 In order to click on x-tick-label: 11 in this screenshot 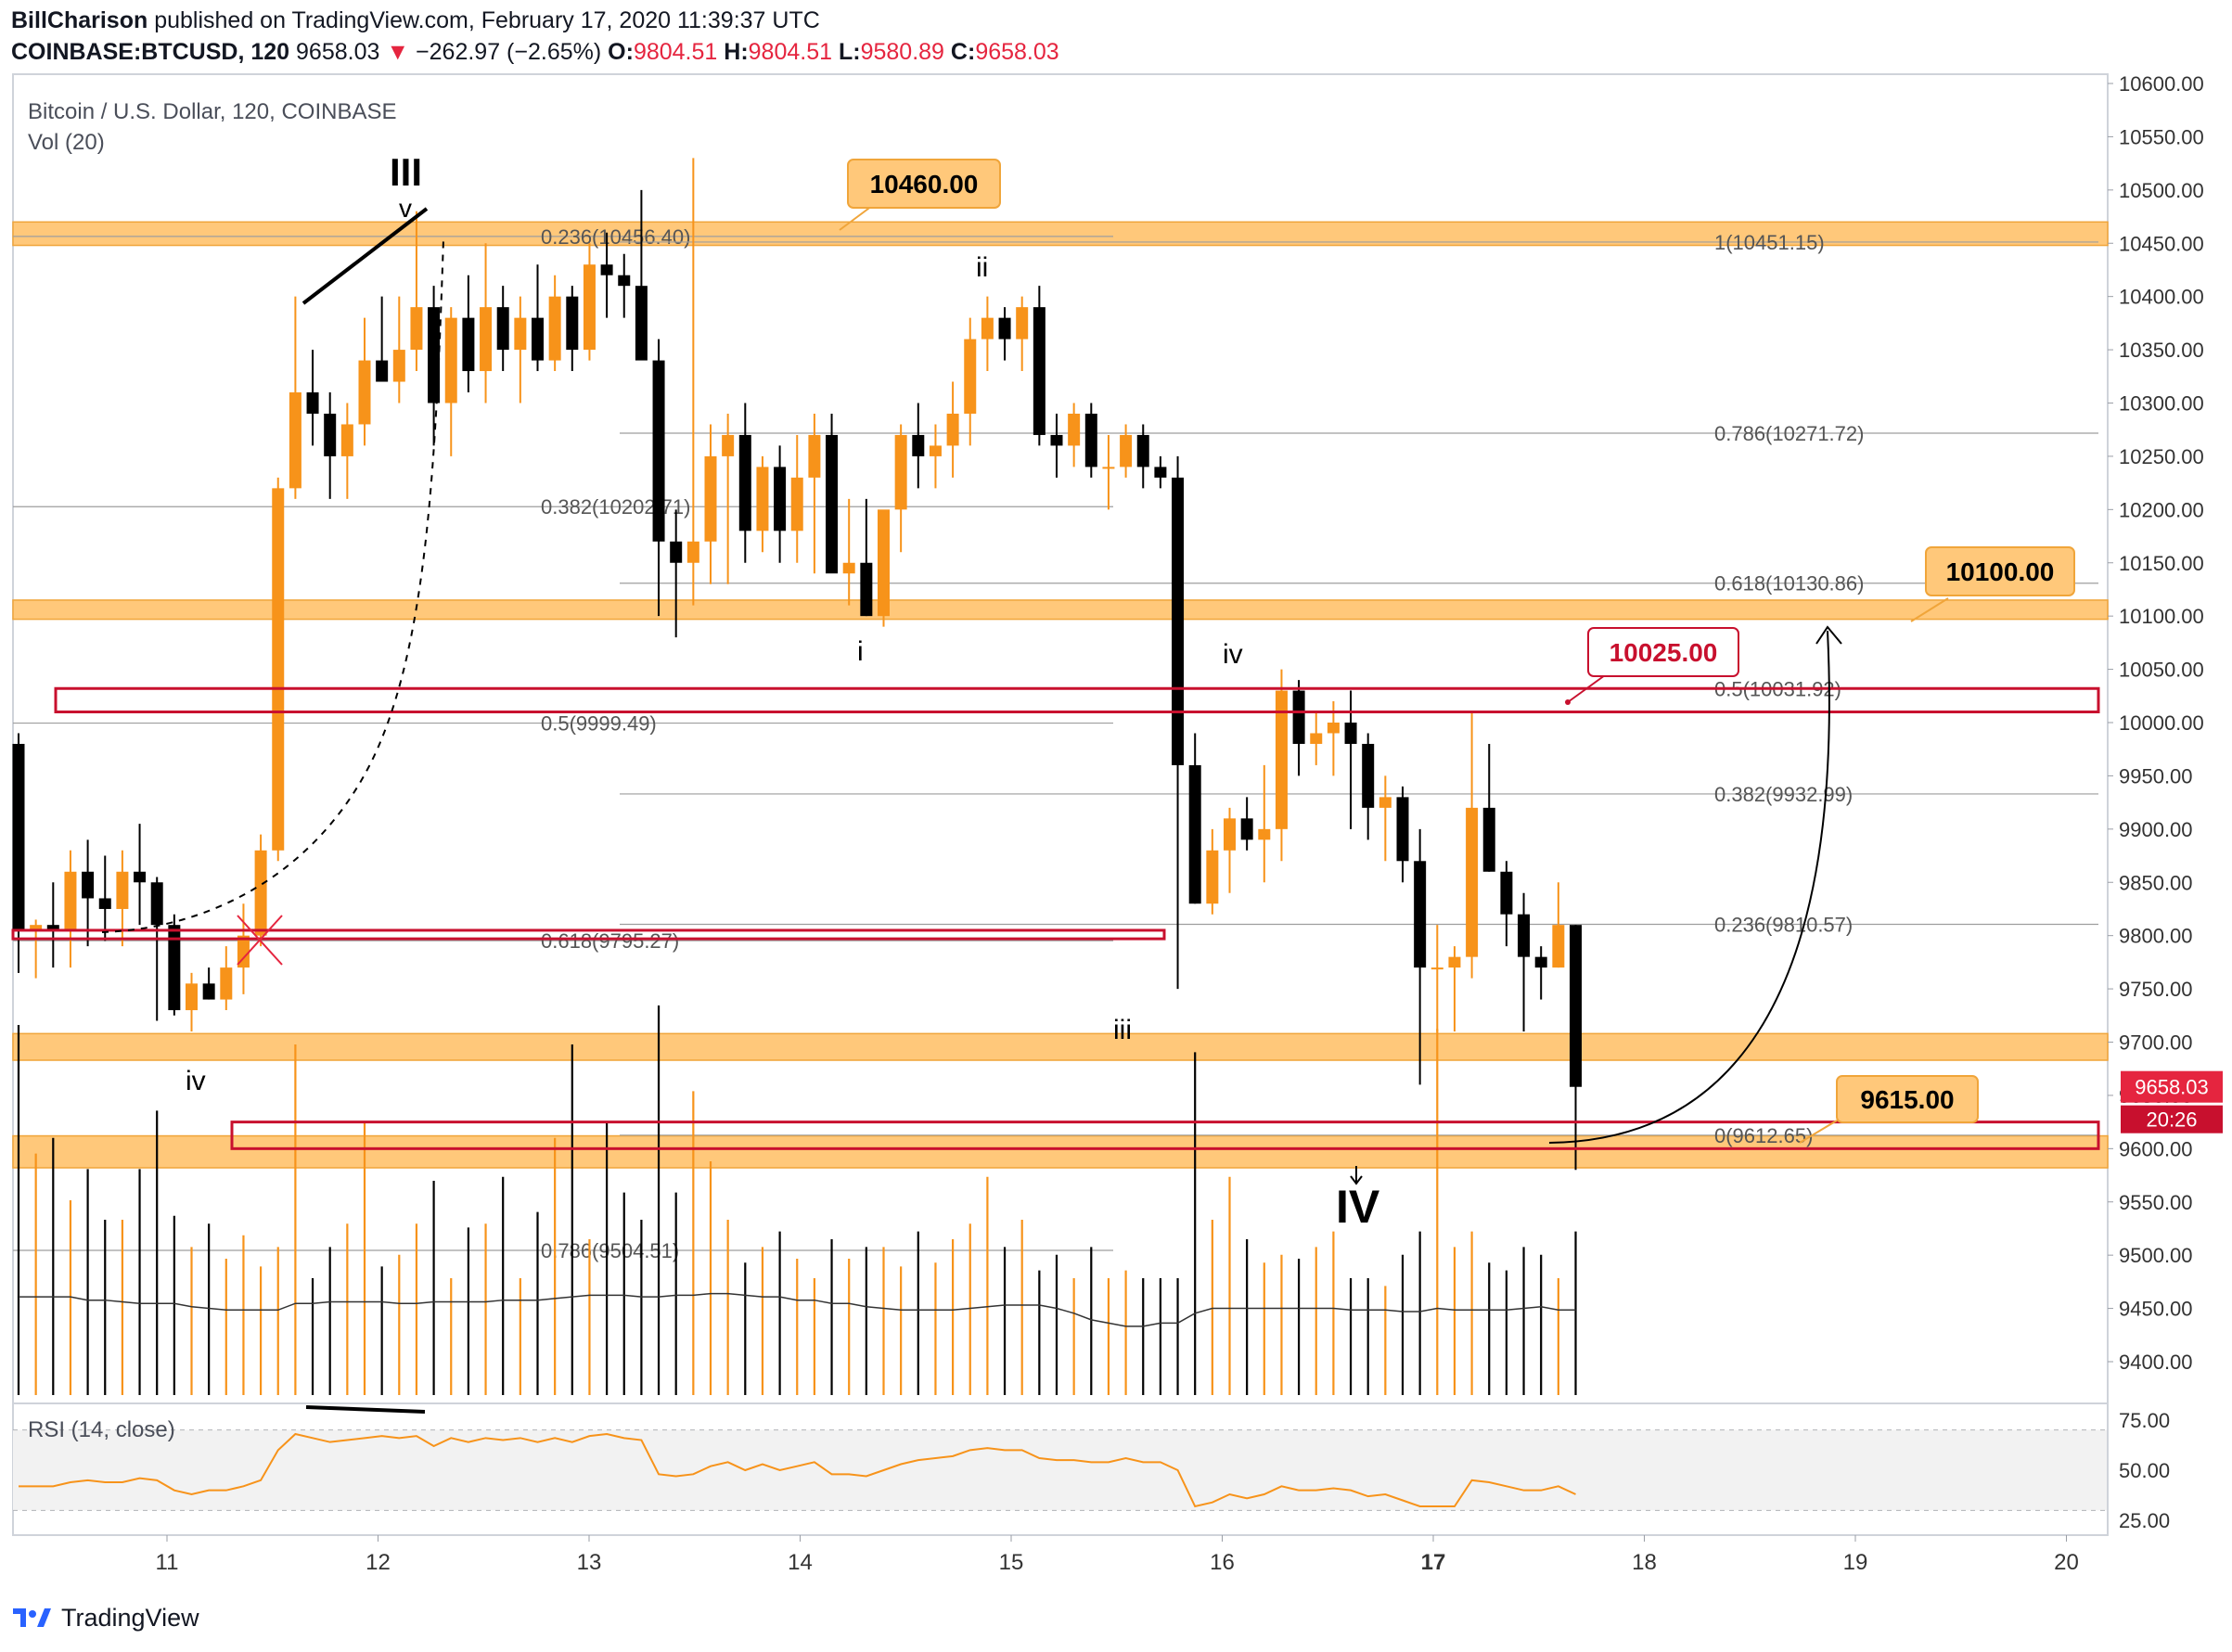, I will do `click(167, 1562)`.